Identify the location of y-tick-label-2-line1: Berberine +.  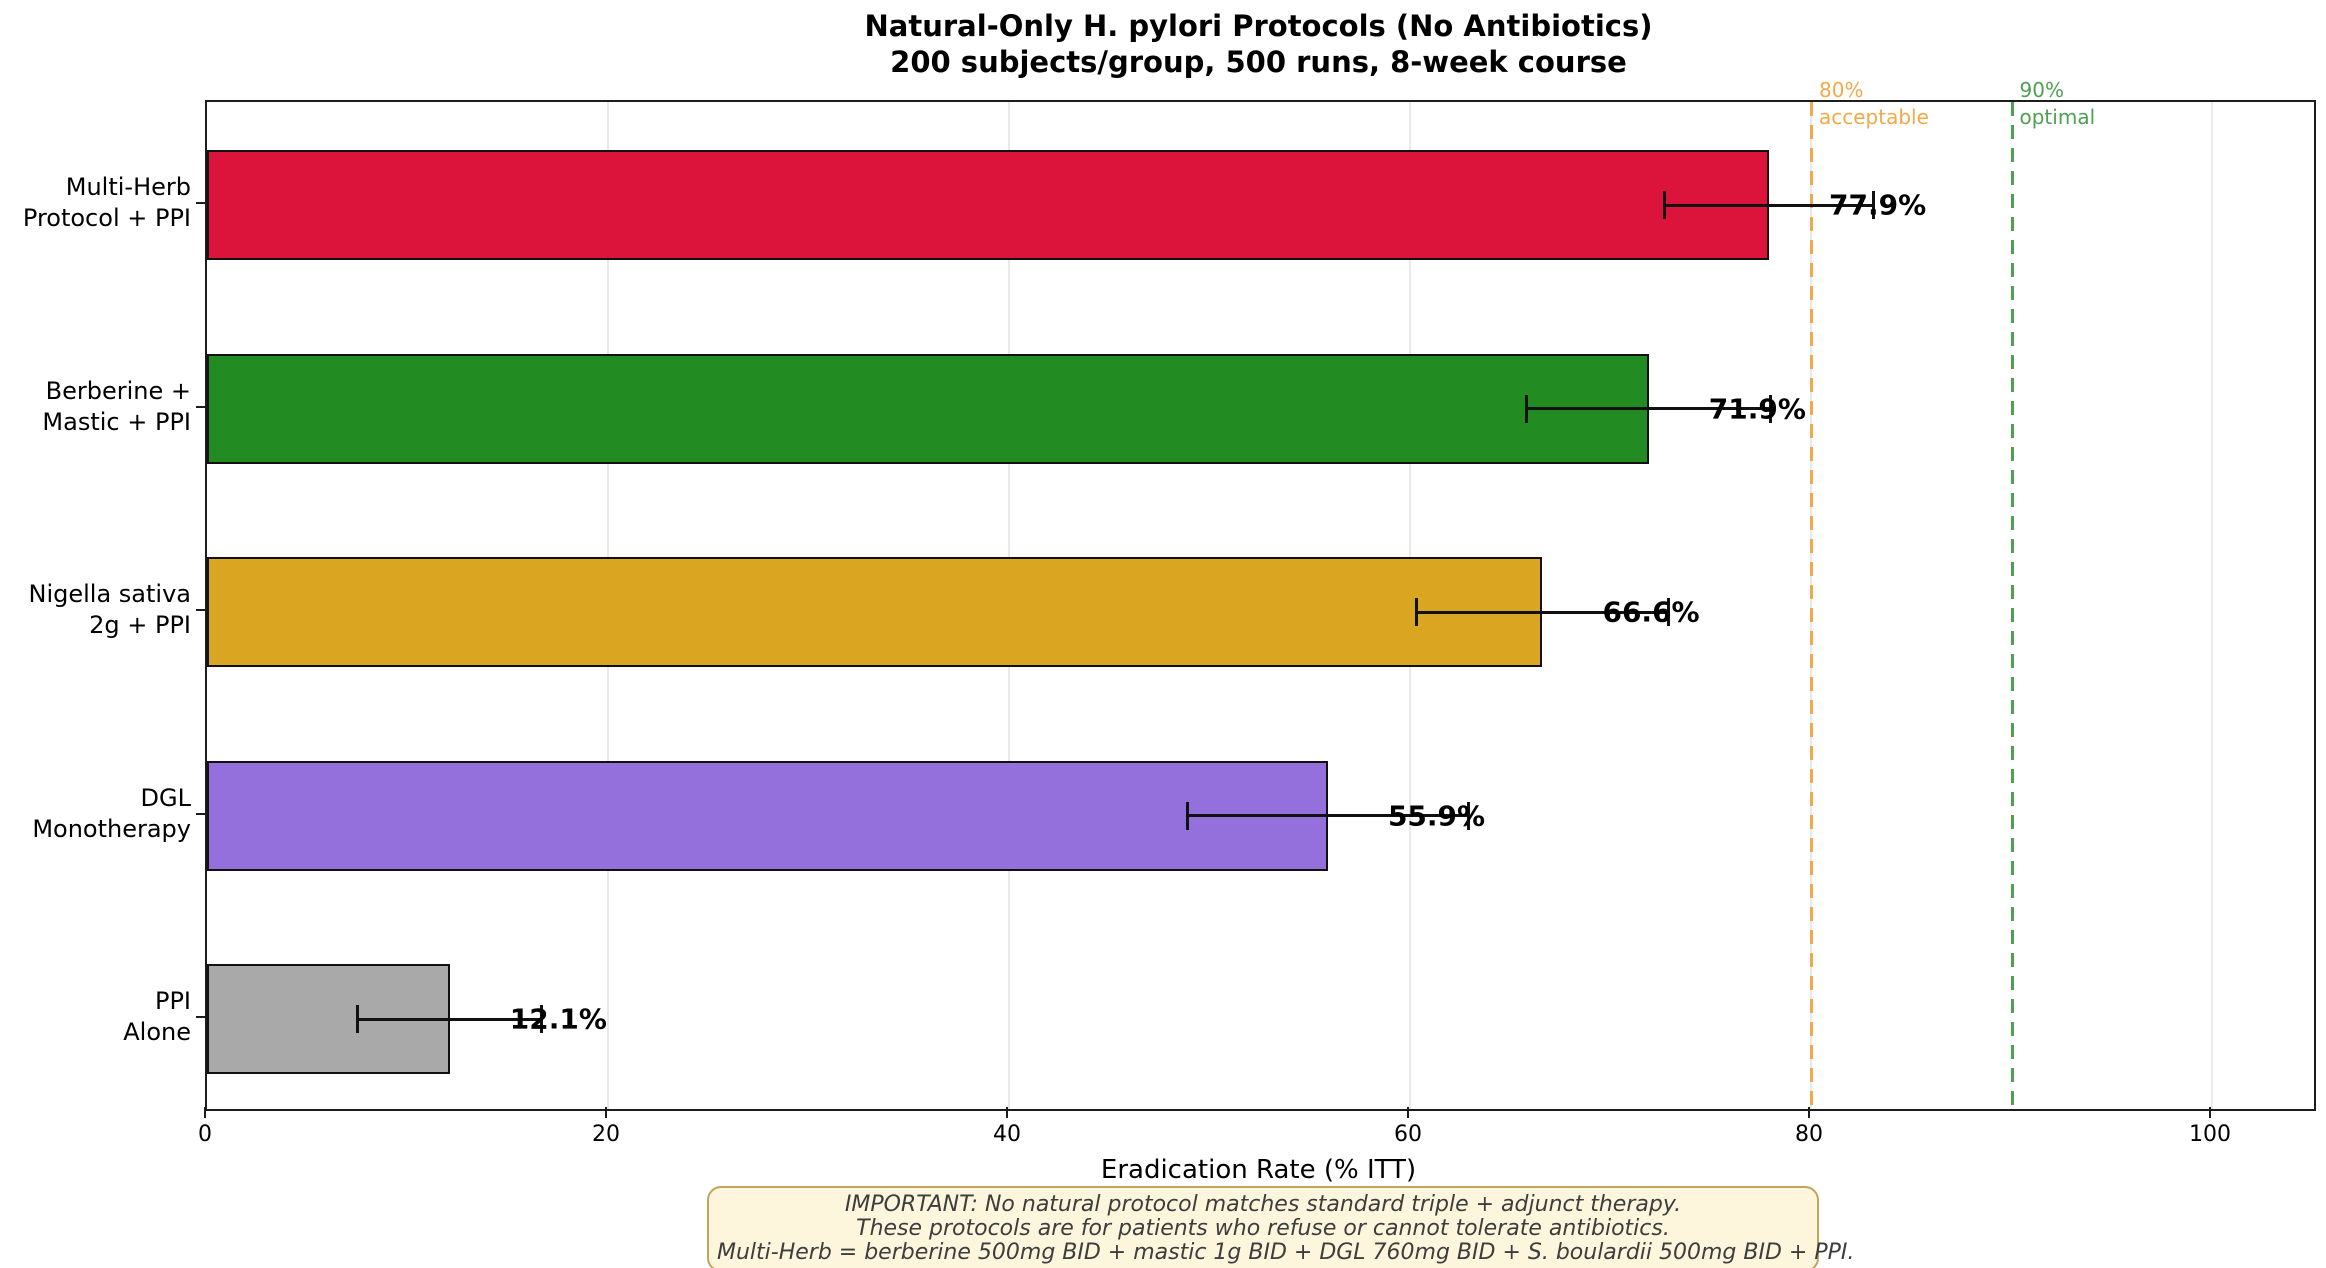
(118, 390).